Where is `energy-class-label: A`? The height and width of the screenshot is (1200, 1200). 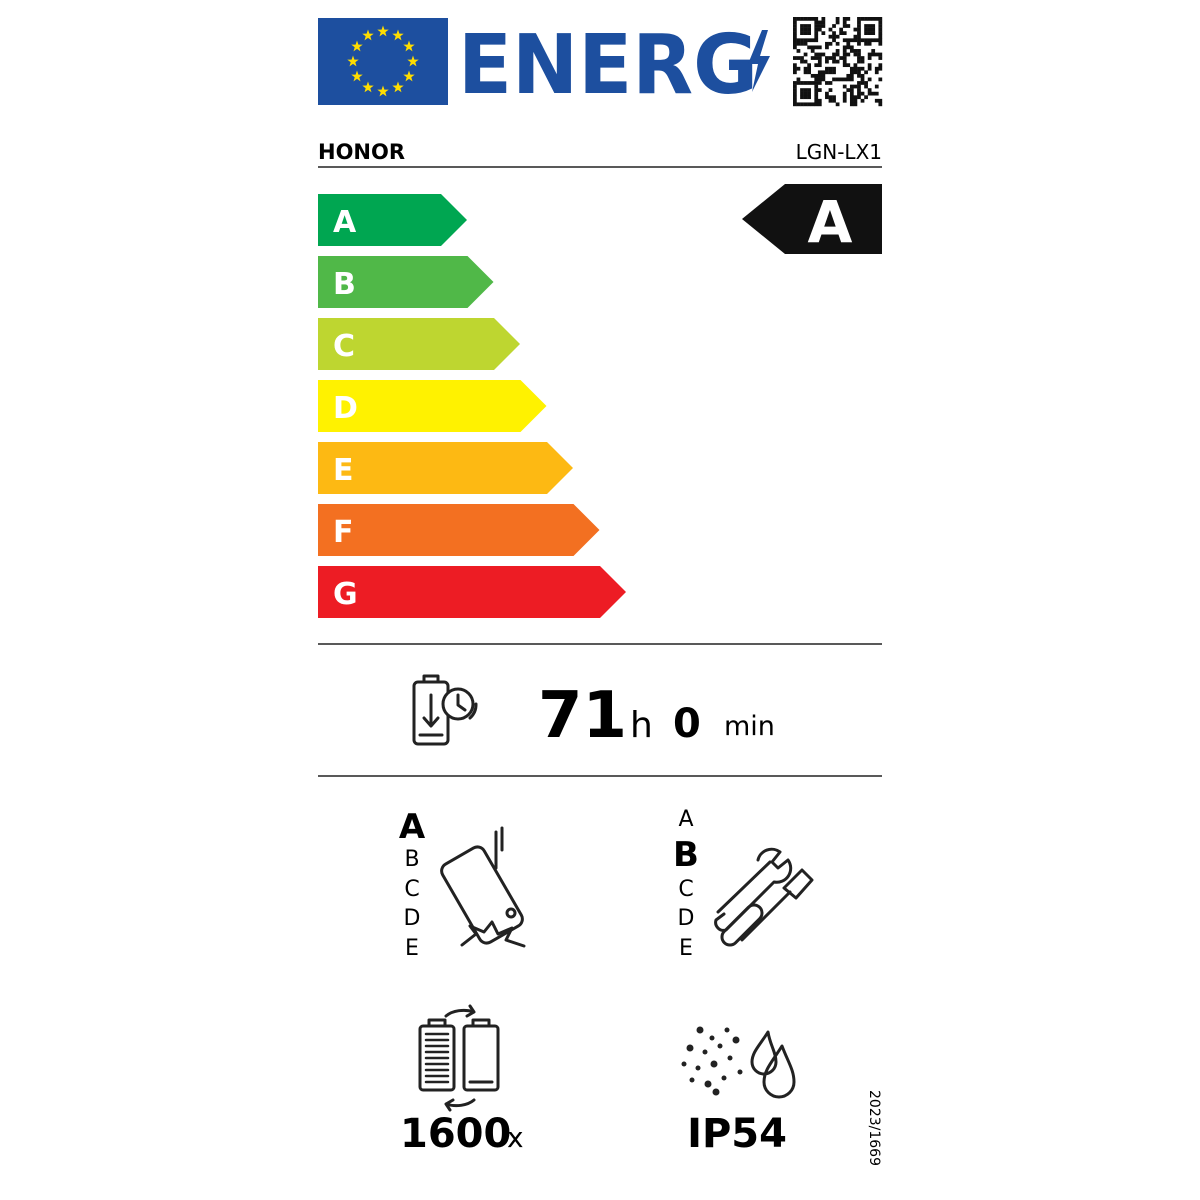 energy-class-label: A is located at coordinates (345, 222).